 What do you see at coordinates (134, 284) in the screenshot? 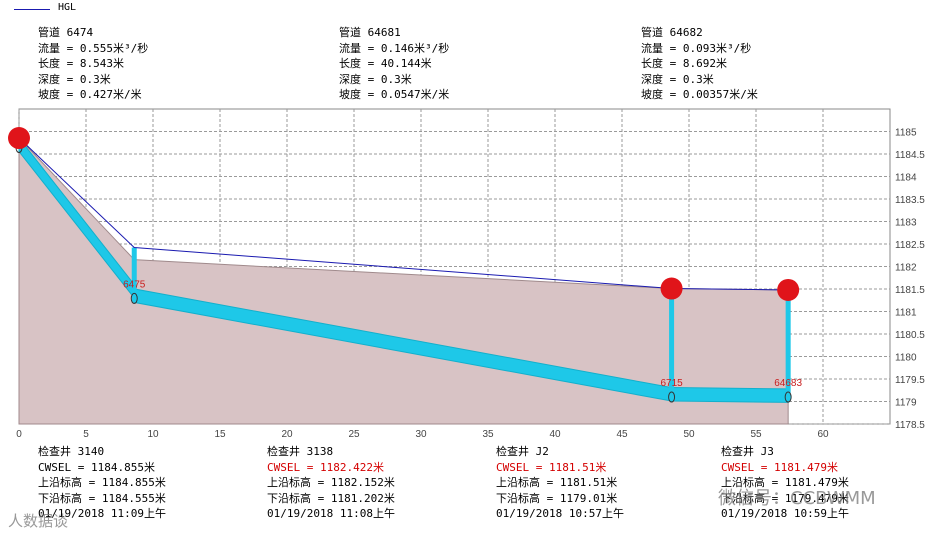
I see `node-label: 6475` at bounding box center [134, 284].